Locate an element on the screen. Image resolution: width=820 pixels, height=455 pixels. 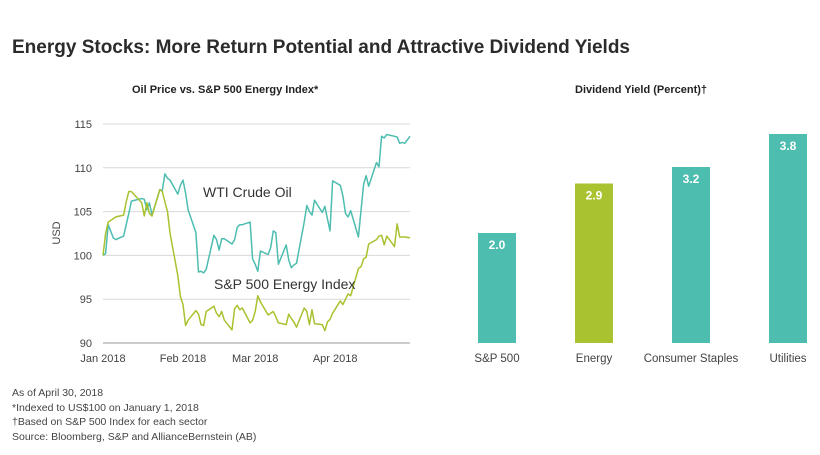
bar-category-label: S&P 500 is located at coordinates (496, 359).